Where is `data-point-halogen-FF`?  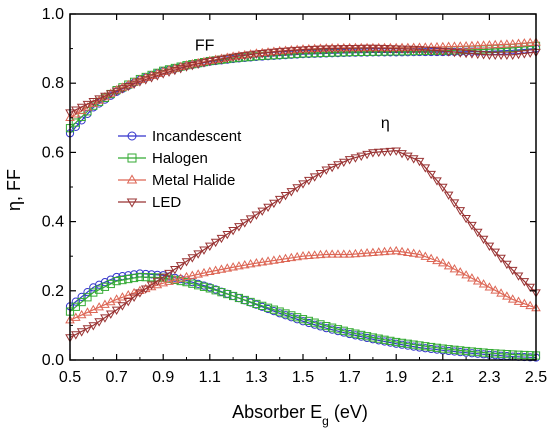
data-point-halogen-FF is located at coordinates (75, 122).